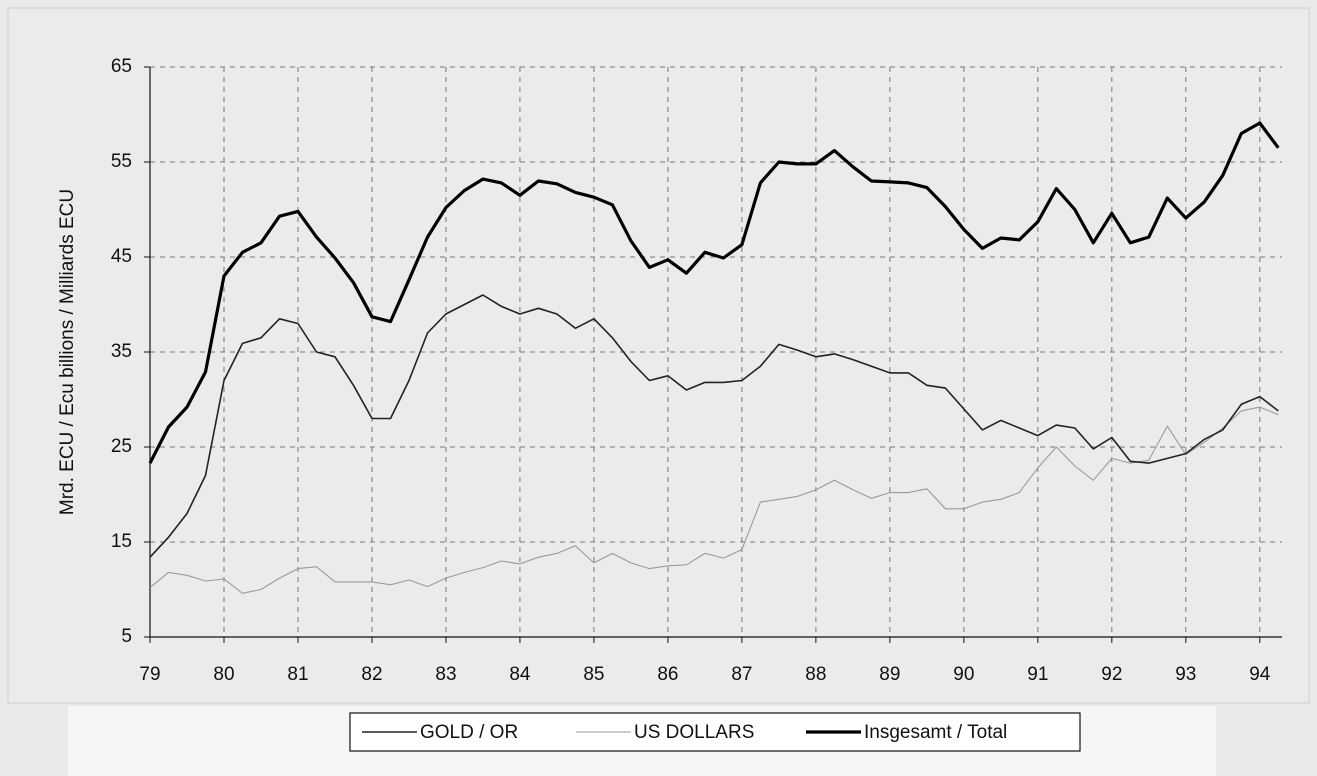 The image size is (1317, 776). Describe the element at coordinates (815, 674) in the screenshot. I see `x-tick-label: 88` at that location.